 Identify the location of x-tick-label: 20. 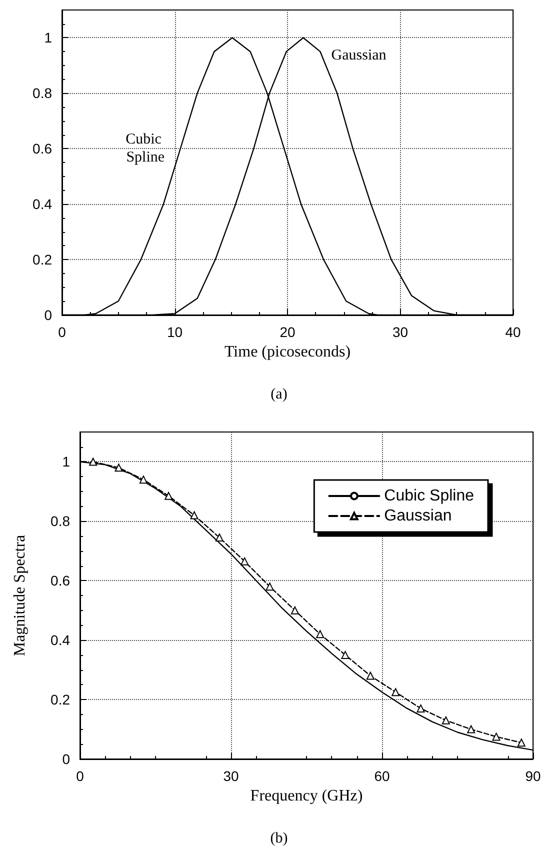
(288, 332).